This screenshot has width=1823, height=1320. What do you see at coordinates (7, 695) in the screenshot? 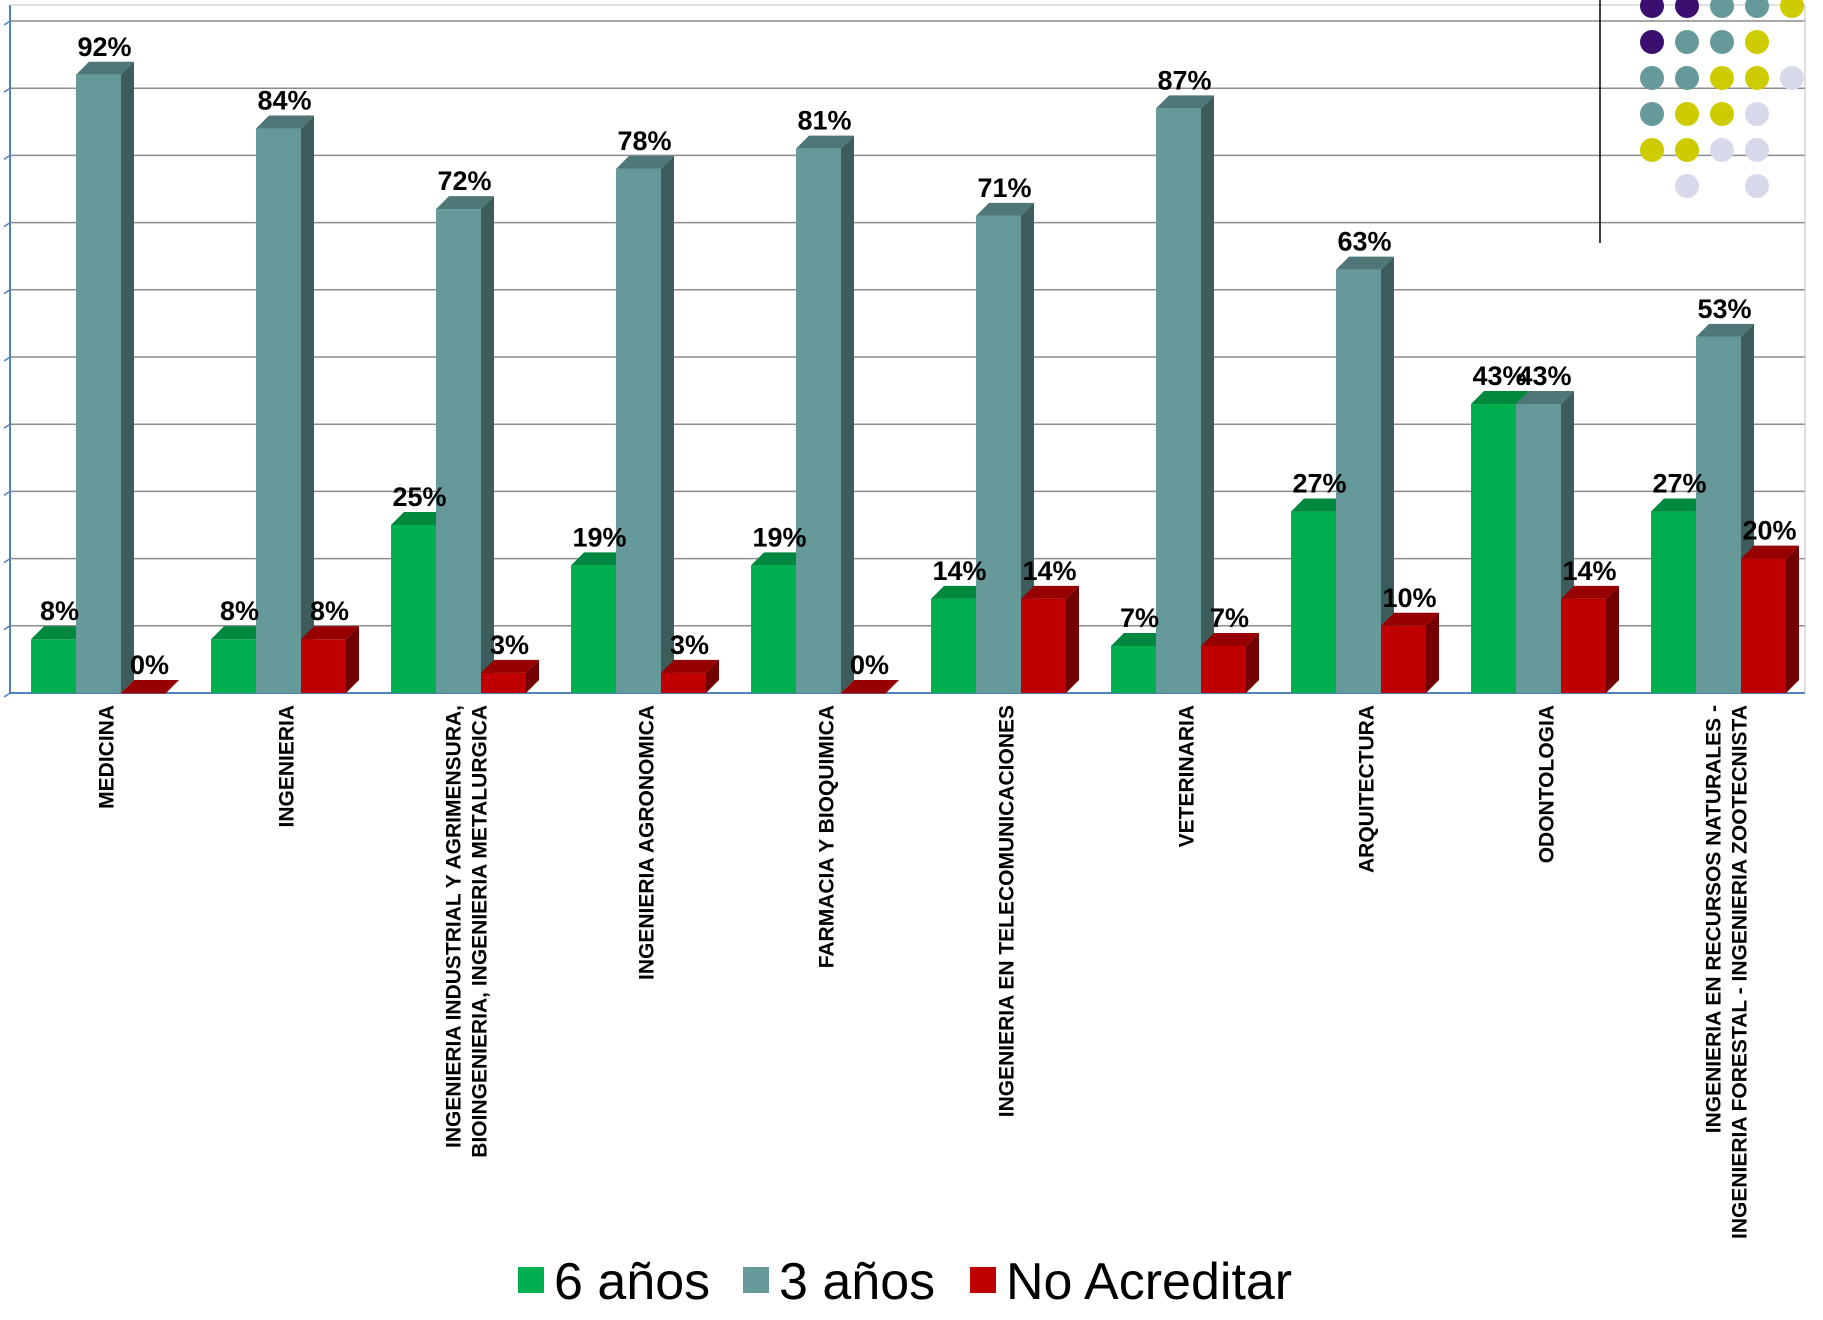
I see `axis-tick` at bounding box center [7, 695].